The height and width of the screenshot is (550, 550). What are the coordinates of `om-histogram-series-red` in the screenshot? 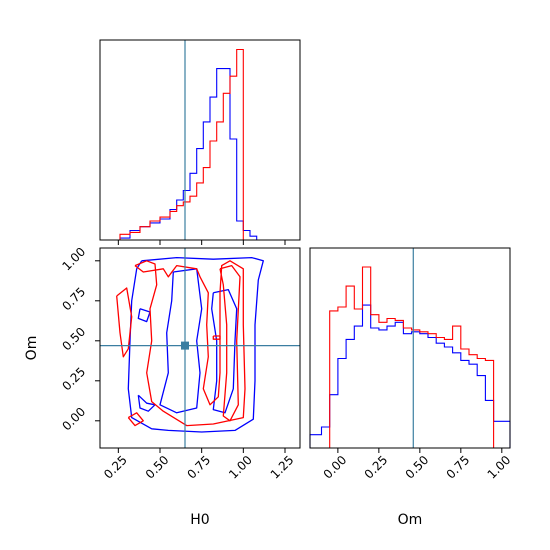 It's located at (410, 357).